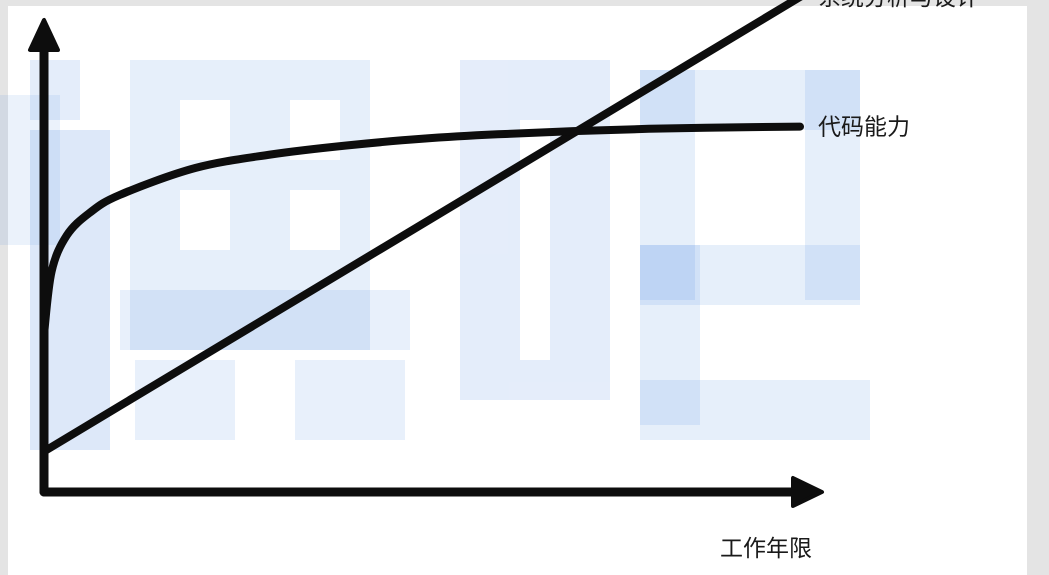  I want to click on x-axis-label: 工作年限, so click(766, 549).